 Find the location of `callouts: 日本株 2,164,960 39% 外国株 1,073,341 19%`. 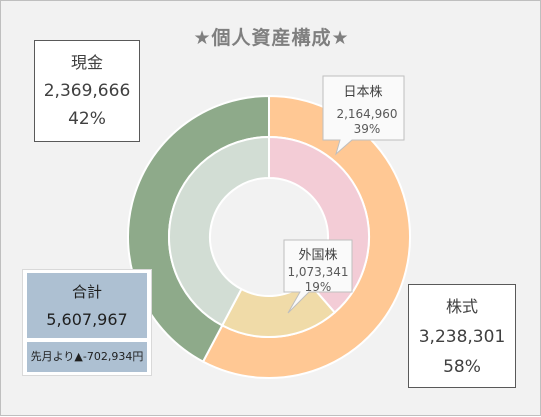

callouts: 日本株 2,164,960 39% 外国株 1,073,341 19% is located at coordinates (344, 194).